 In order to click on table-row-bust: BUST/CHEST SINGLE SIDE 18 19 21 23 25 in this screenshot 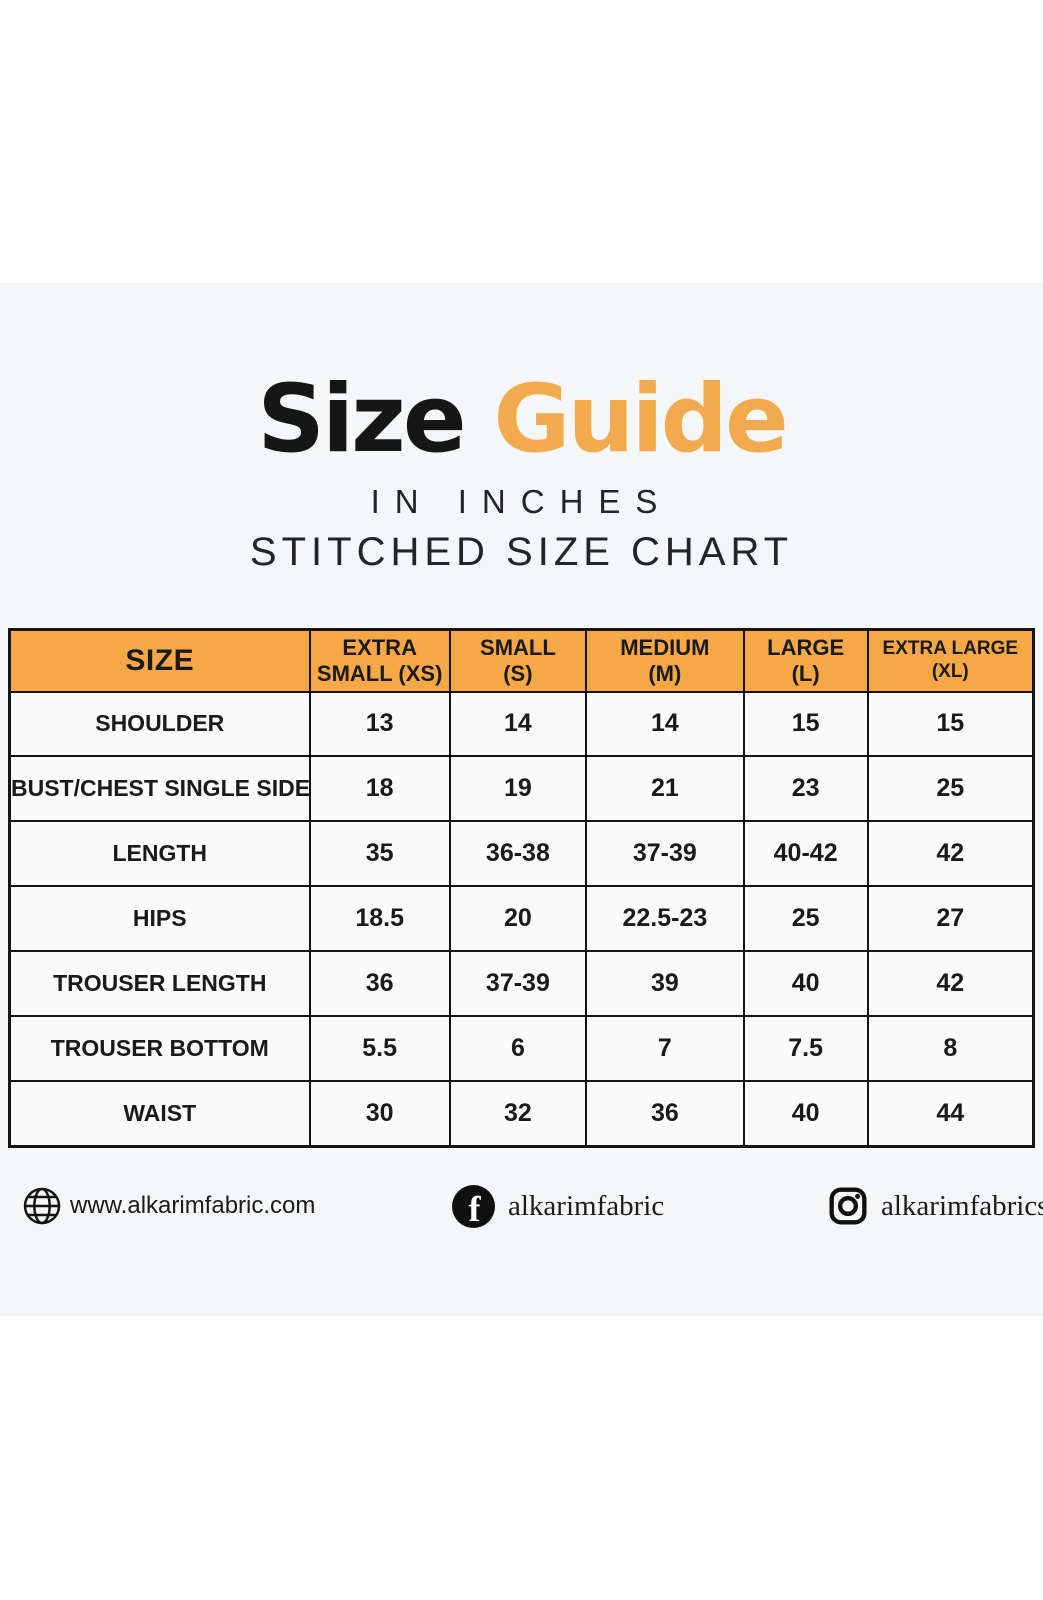, I will do `click(521, 789)`.